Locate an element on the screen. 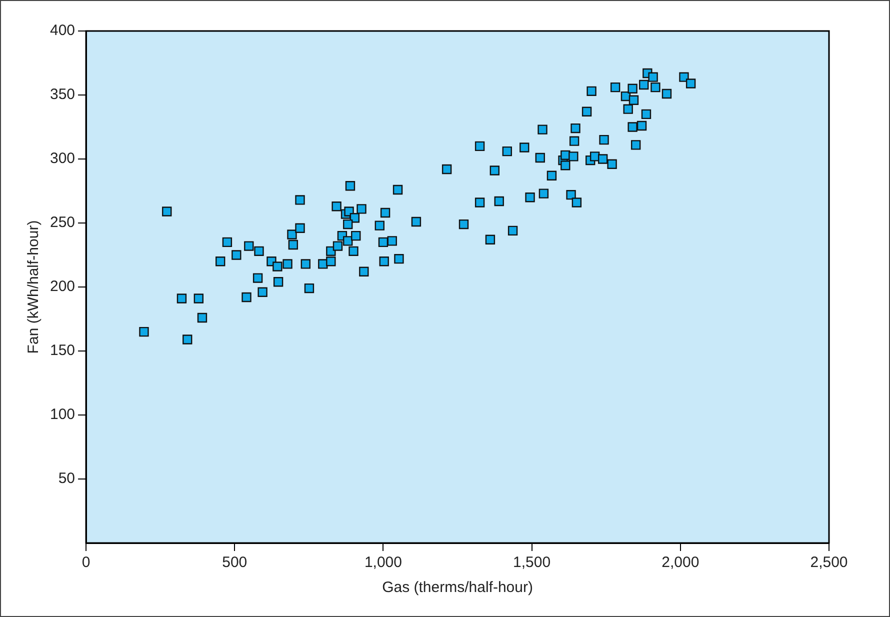 Image resolution: width=890 pixels, height=617 pixels. y-tick-label: 400 is located at coordinates (63, 31).